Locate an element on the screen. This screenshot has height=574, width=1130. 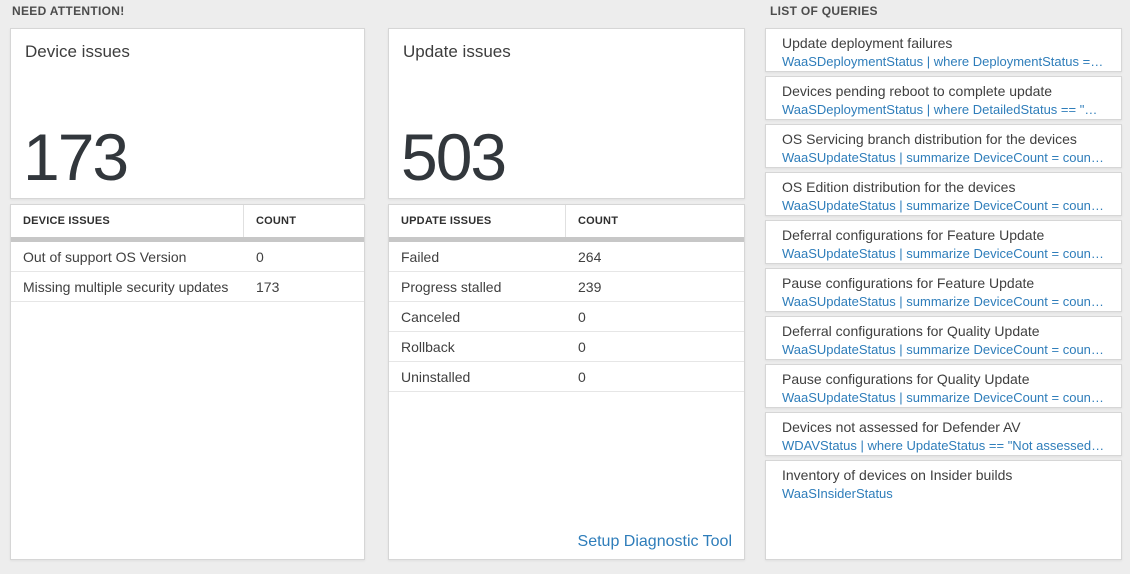
issue-name-cell: Failed is located at coordinates (420, 256).